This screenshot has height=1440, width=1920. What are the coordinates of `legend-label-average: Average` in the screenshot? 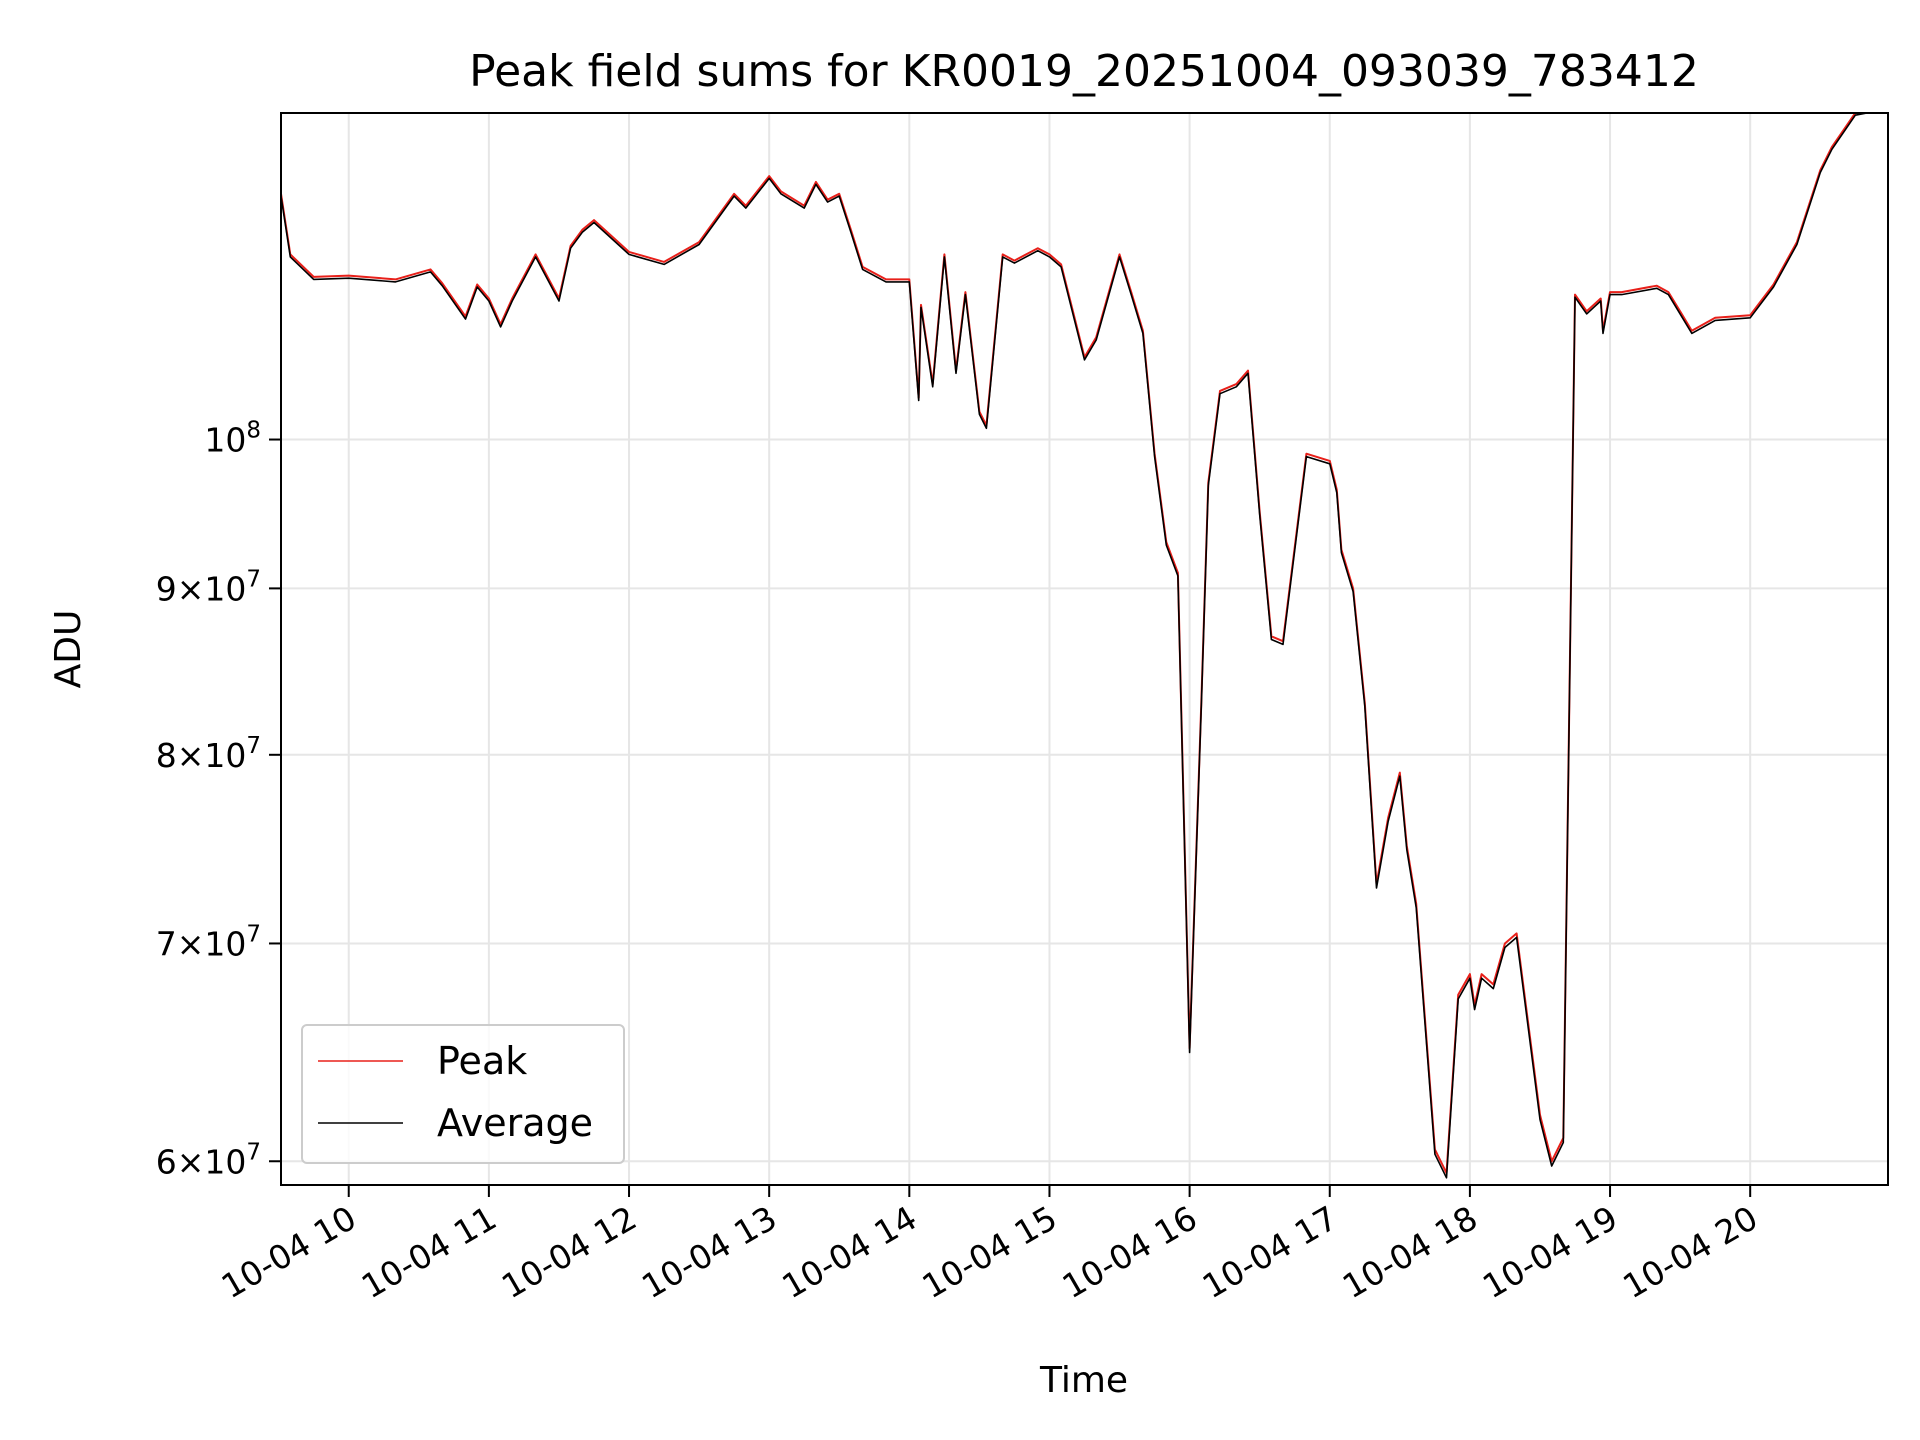 It's located at (515, 1123).